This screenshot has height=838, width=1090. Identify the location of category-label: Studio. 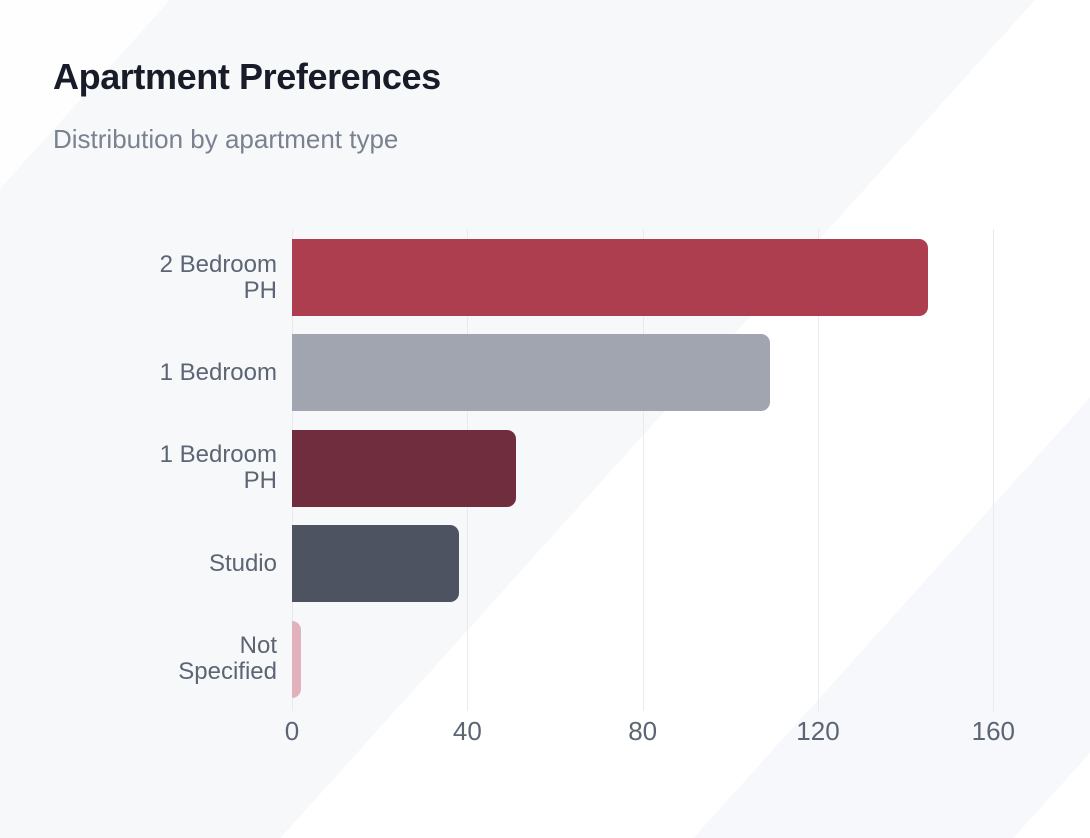
(242, 563).